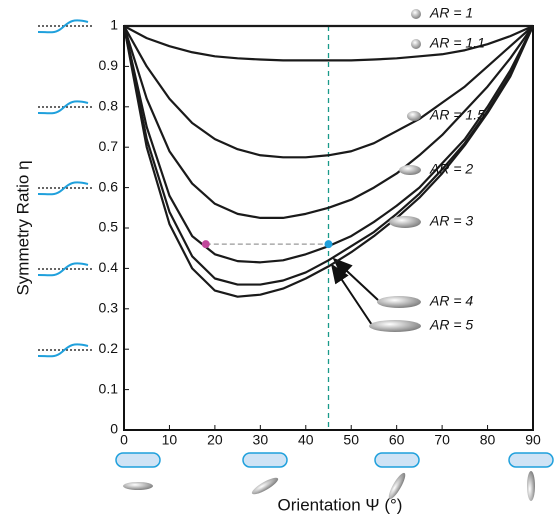  I want to click on legend-label: AR = 1.5, so click(457, 115).